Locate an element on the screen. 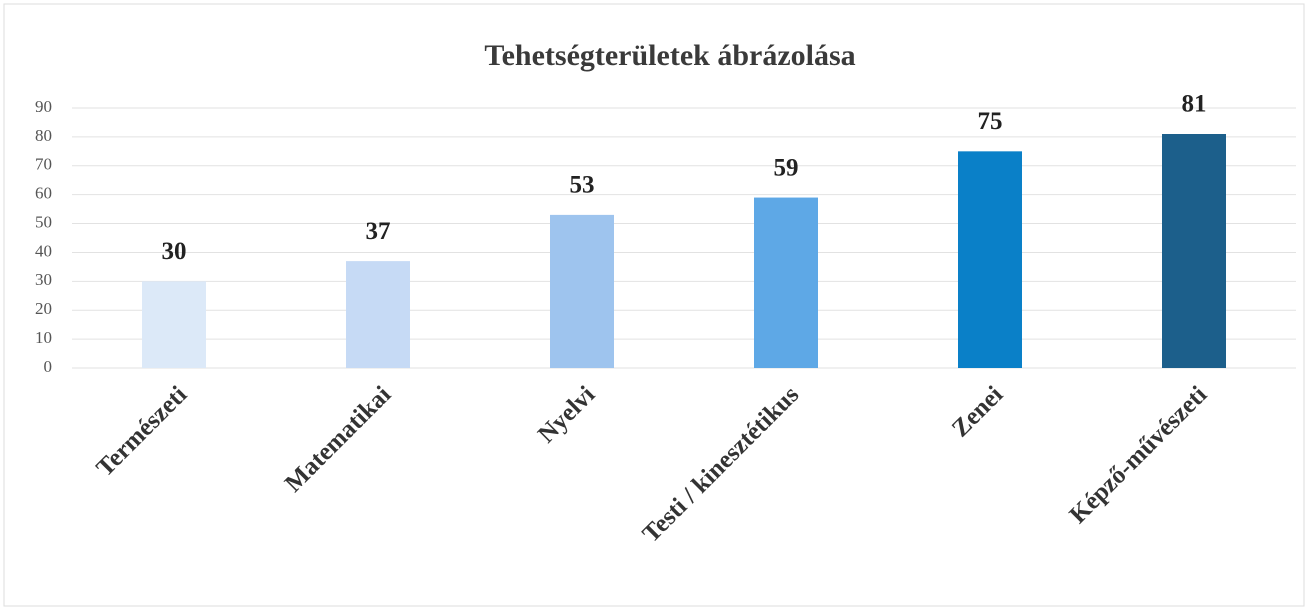  data-label: 30 is located at coordinates (174, 251).